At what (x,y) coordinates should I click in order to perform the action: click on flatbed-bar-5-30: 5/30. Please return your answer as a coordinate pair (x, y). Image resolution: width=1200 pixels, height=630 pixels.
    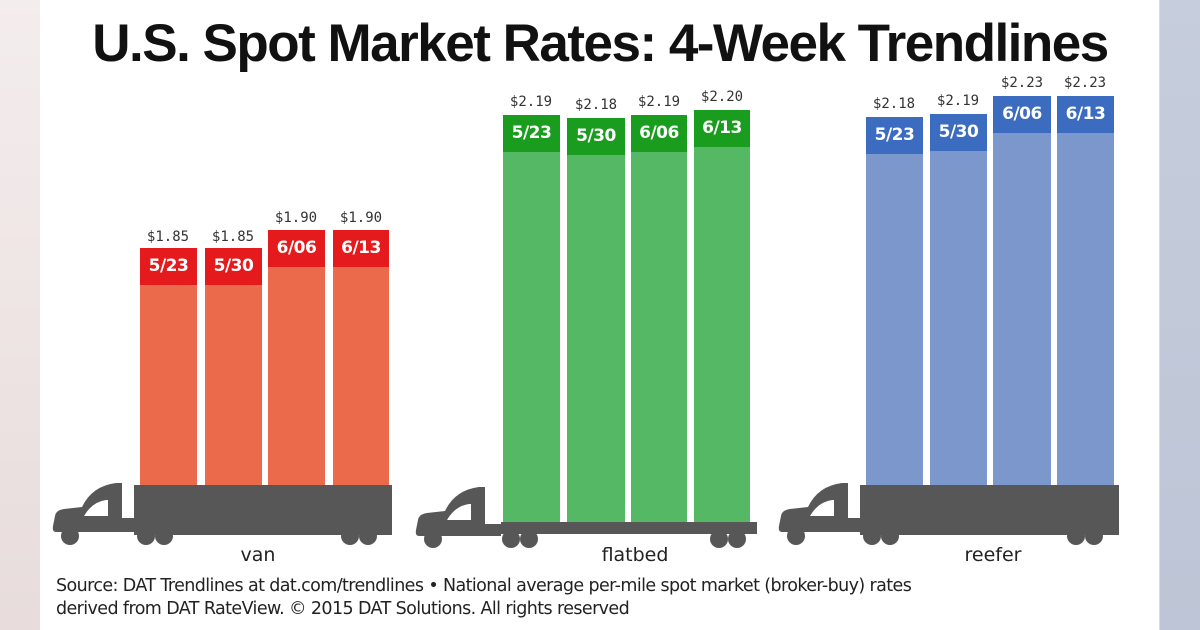
    Looking at the image, I should click on (596, 320).